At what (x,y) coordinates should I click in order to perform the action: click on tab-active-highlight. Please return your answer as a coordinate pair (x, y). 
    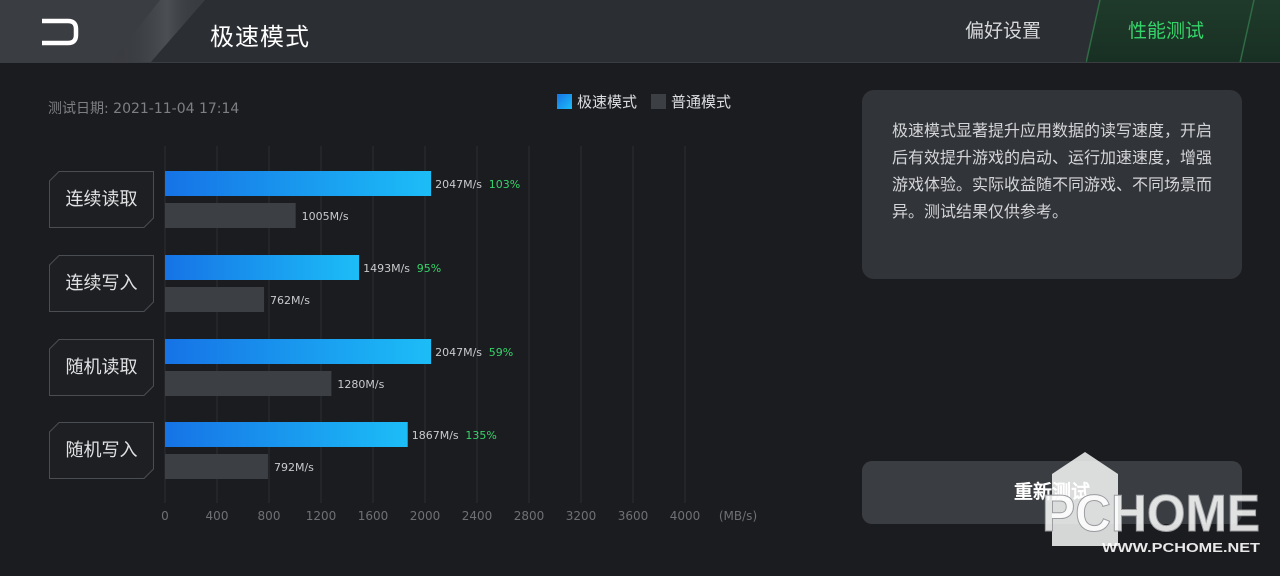
    Looking at the image, I should click on (1183, 31).